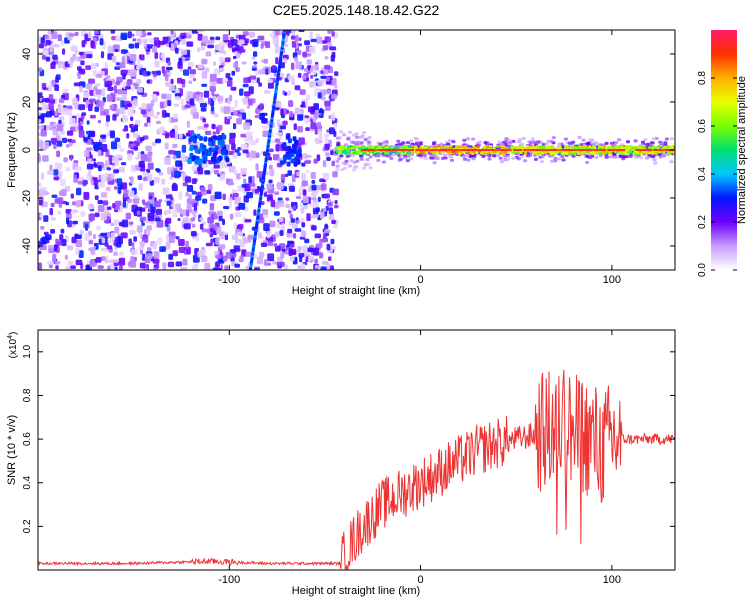  Describe the element at coordinates (356, 591) in the screenshot. I see `snr-x-label: Height of straight line (km)` at that location.